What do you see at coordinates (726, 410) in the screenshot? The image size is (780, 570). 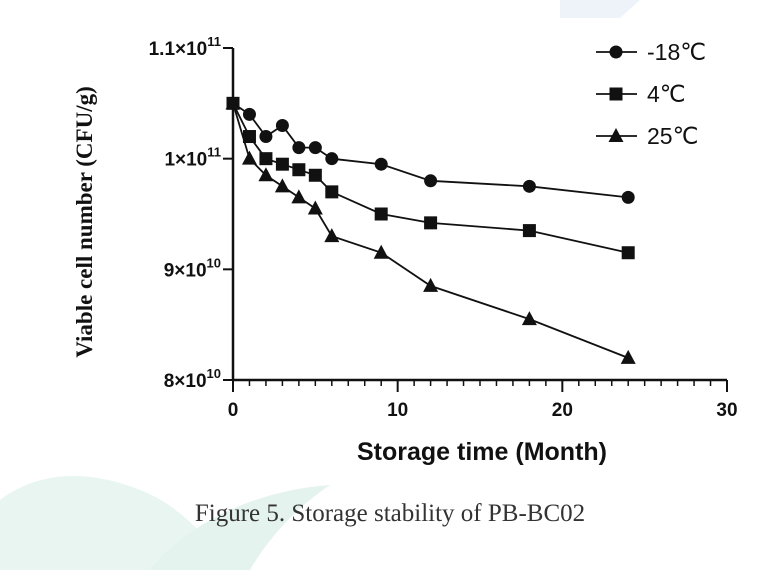 I see `x-tick-label: 30` at bounding box center [726, 410].